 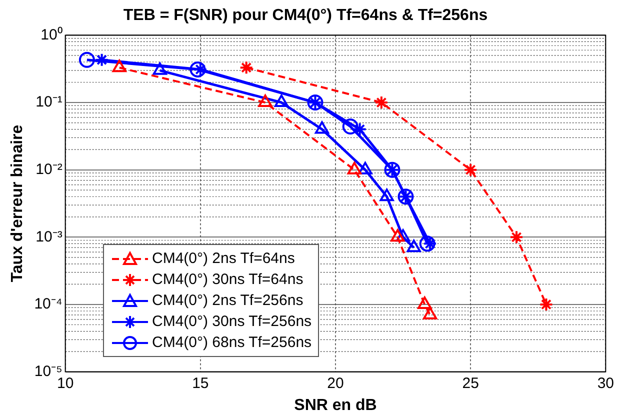 I want to click on x-tick-label: 30, so click(x=605, y=383).